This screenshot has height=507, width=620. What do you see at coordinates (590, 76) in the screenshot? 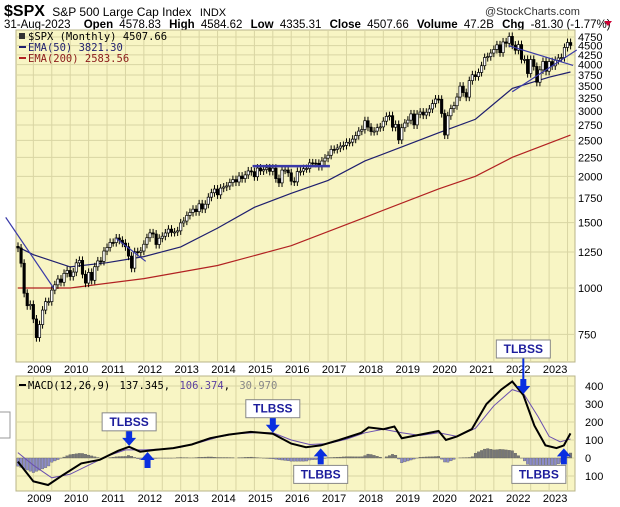
I see `y-tick-label: 3750` at bounding box center [590, 76].